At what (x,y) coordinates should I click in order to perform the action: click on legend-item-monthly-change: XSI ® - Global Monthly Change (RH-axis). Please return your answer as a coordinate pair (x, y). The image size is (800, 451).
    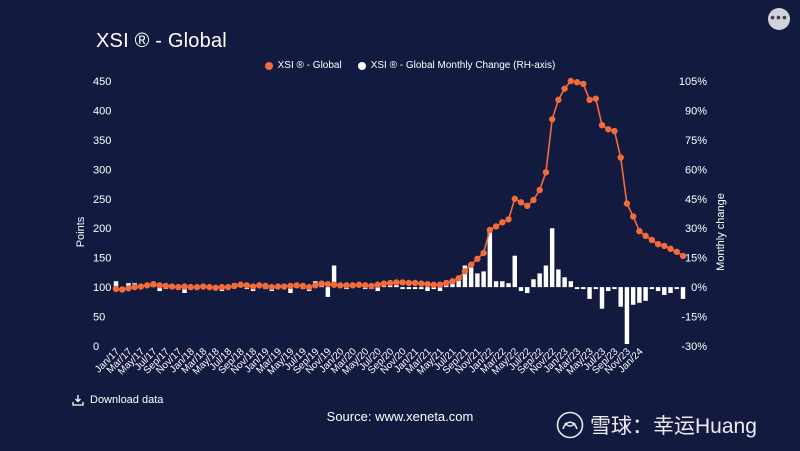
    Looking at the image, I should click on (456, 65).